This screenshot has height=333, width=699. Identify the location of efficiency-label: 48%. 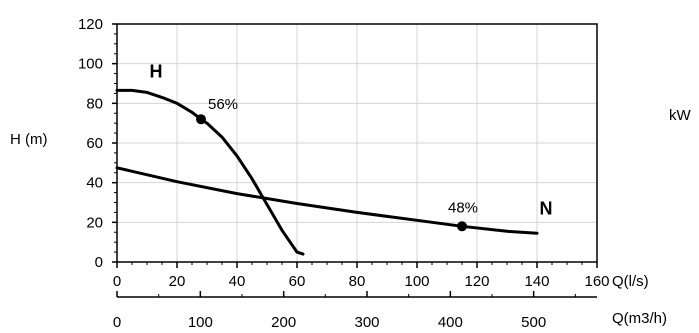
(463, 207).